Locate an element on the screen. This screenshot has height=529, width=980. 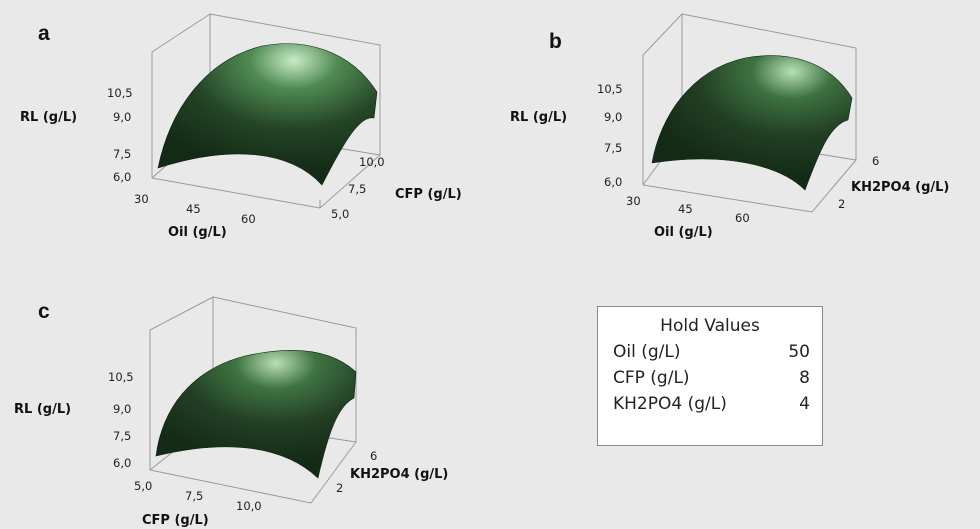
hold-row-name: Oil (g/L) is located at coordinates (647, 352).